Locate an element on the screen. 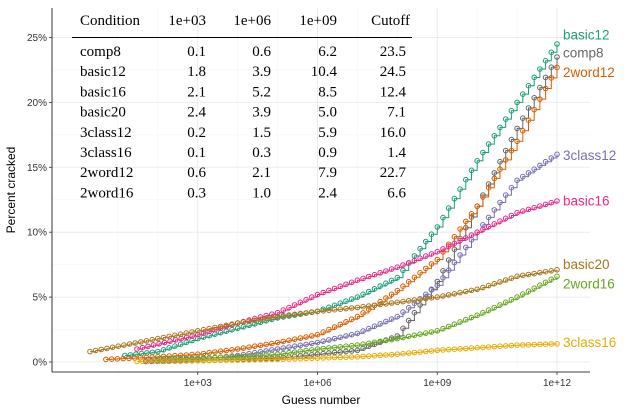 This screenshot has height=409, width=629. table-cell: 0.9 is located at coordinates (327, 153).